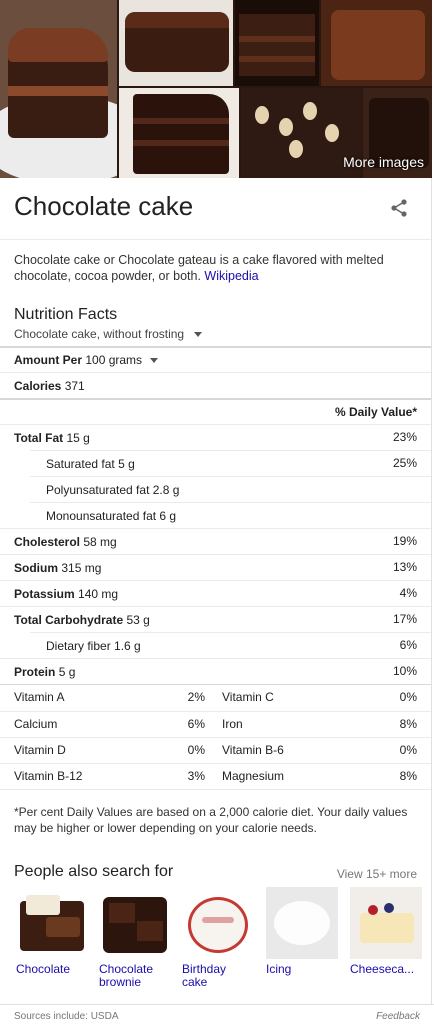 The image size is (434, 1030). What do you see at coordinates (376, 43) in the screenshot?
I see `image-cake-frosted` at bounding box center [376, 43].